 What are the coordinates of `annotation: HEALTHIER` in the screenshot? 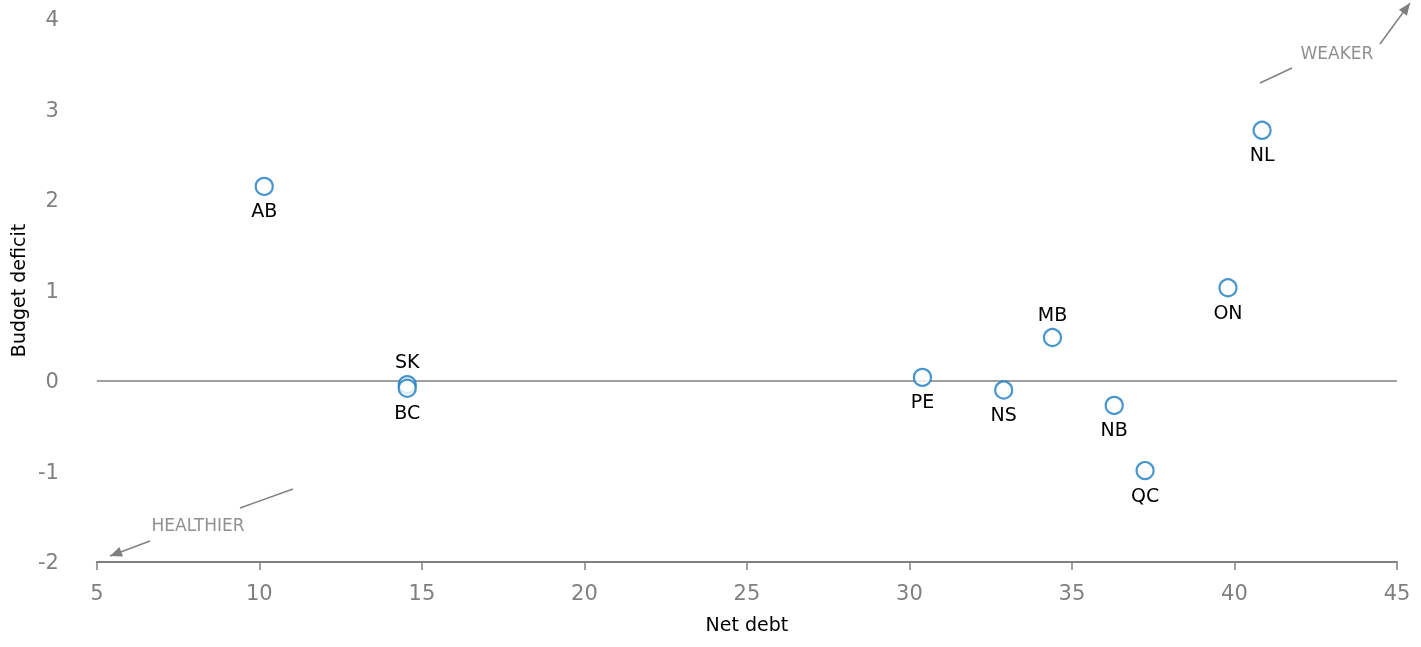 It's located at (198, 525).